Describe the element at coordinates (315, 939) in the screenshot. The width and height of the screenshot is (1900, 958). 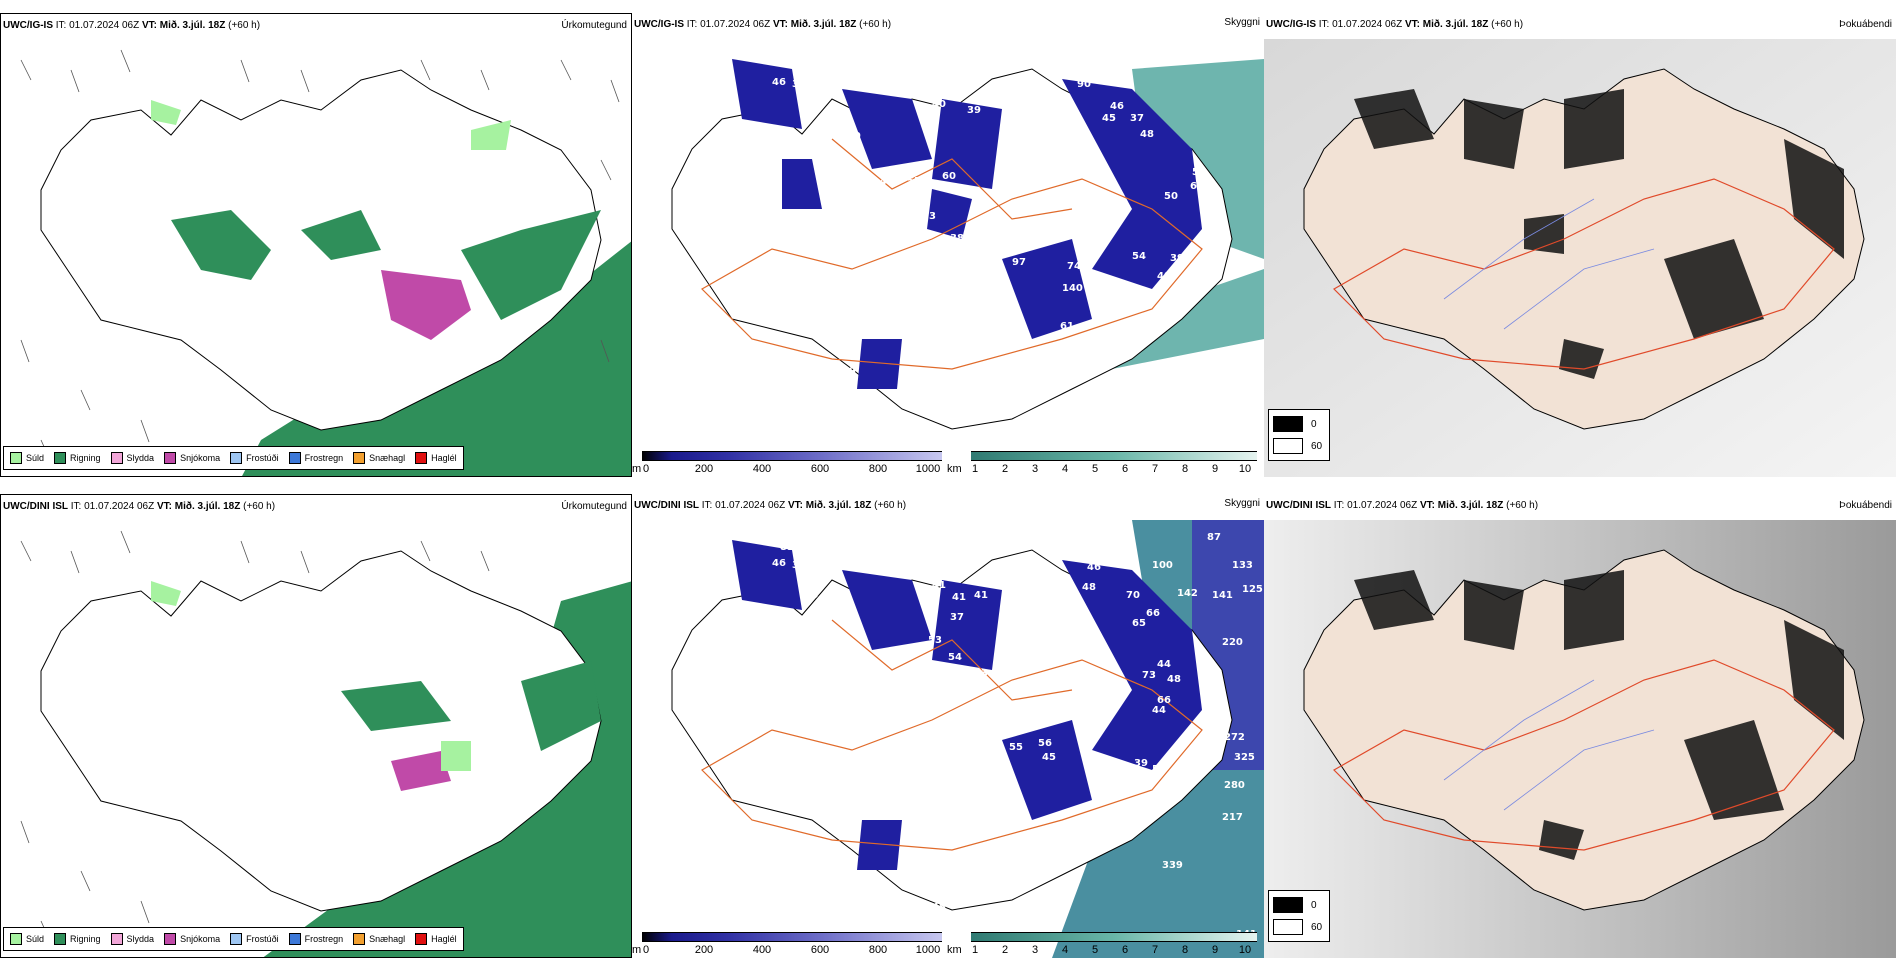
I see `legend-frostregn: Frostregn` at that location.